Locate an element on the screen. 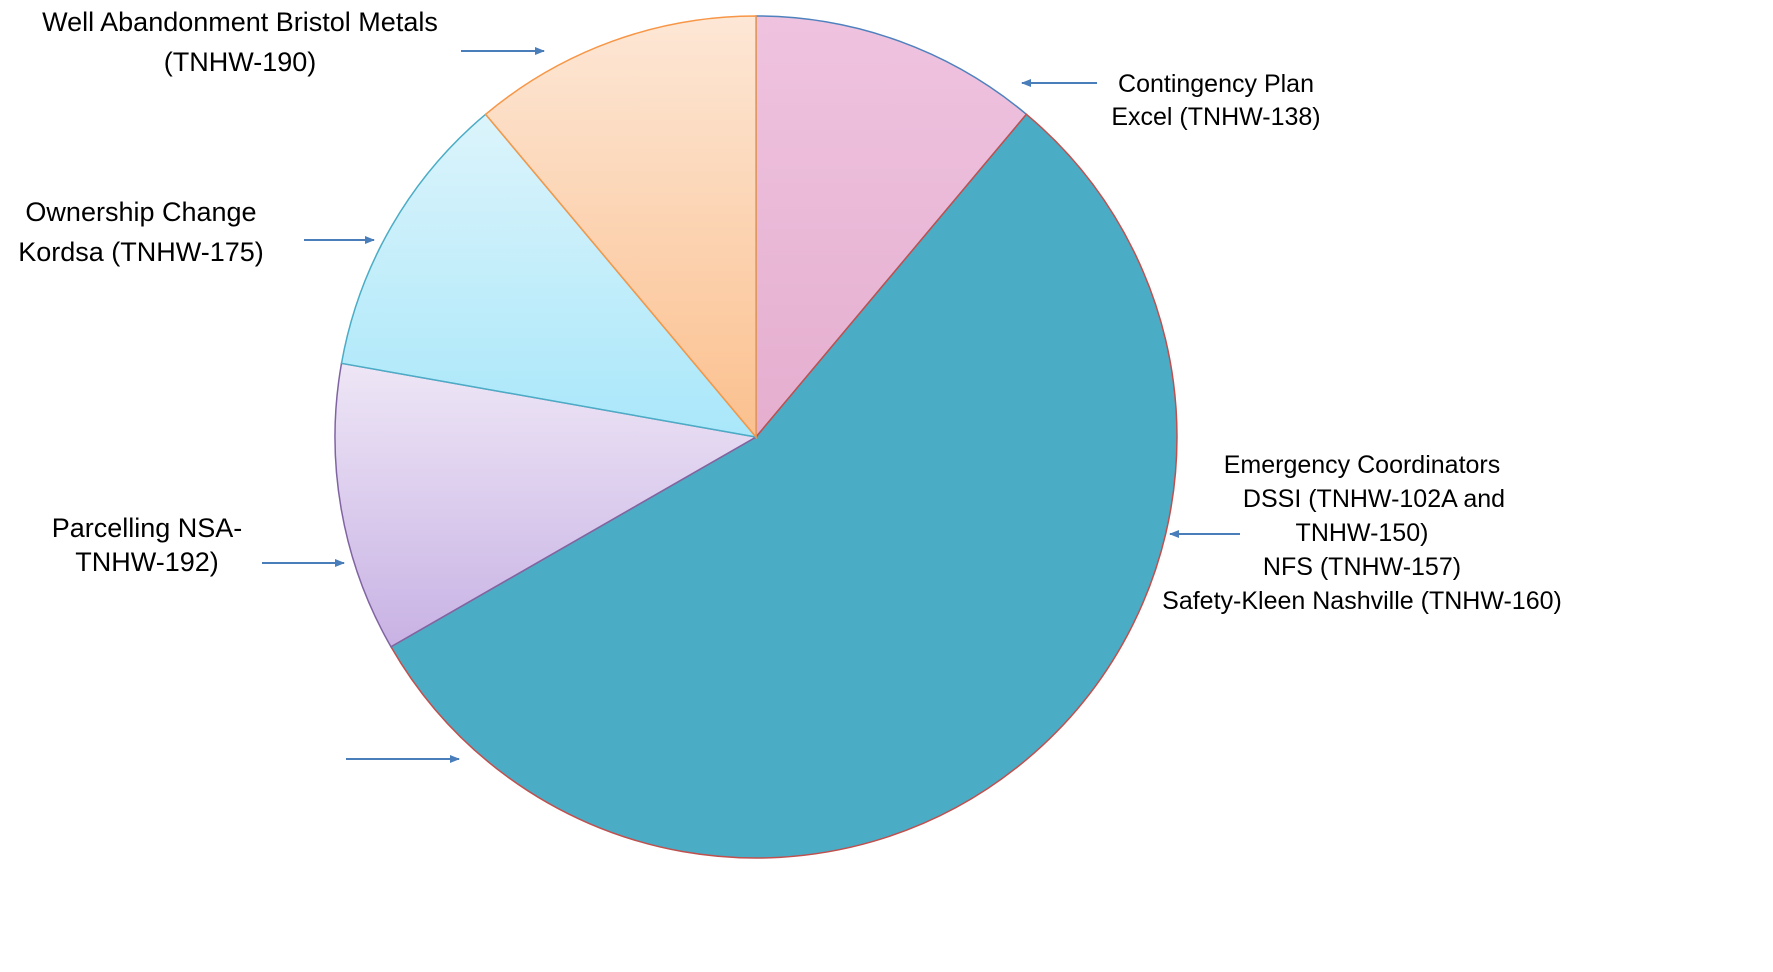 This screenshot has width=1773, height=972. slice-label-1: Contingency Plan Excel (TNHW-138) is located at coordinates (1215, 100).